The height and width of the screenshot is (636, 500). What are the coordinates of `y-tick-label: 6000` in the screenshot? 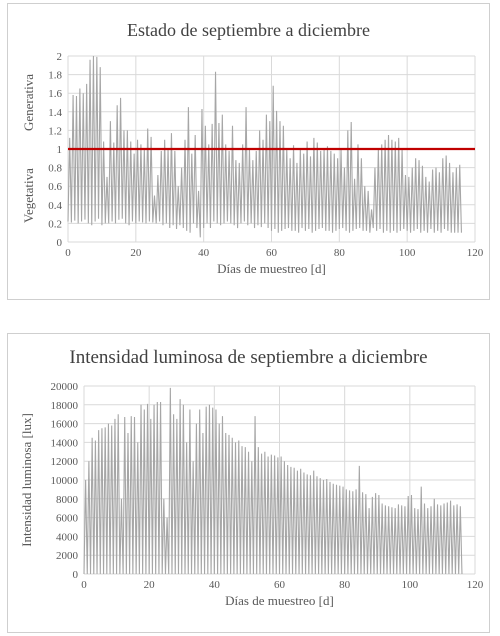 It's located at (67, 519).